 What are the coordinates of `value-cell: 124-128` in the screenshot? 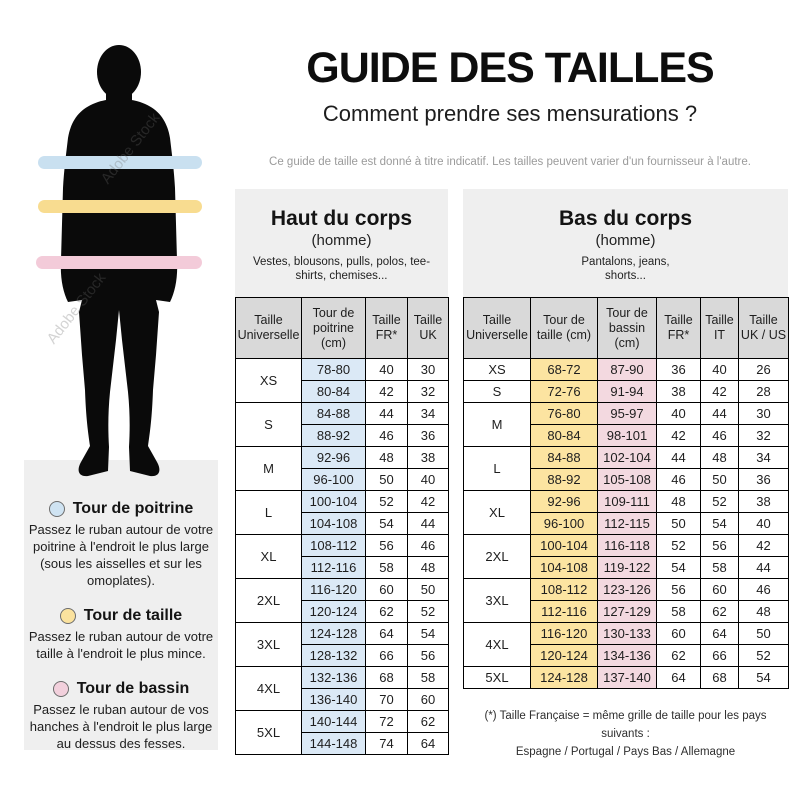 It's located at (564, 677).